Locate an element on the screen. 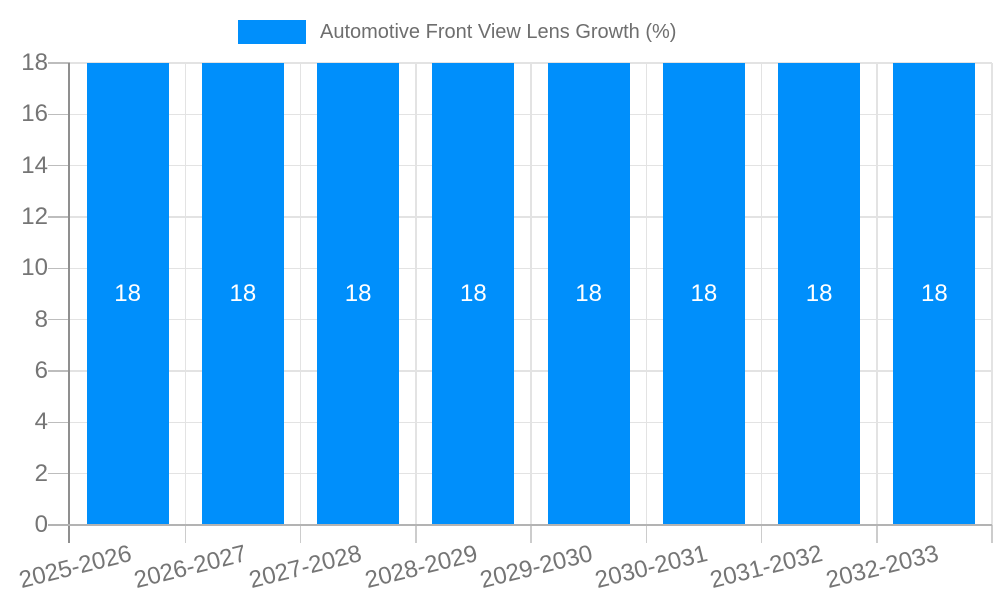  y-tick-label: 16 is located at coordinates (34, 114).